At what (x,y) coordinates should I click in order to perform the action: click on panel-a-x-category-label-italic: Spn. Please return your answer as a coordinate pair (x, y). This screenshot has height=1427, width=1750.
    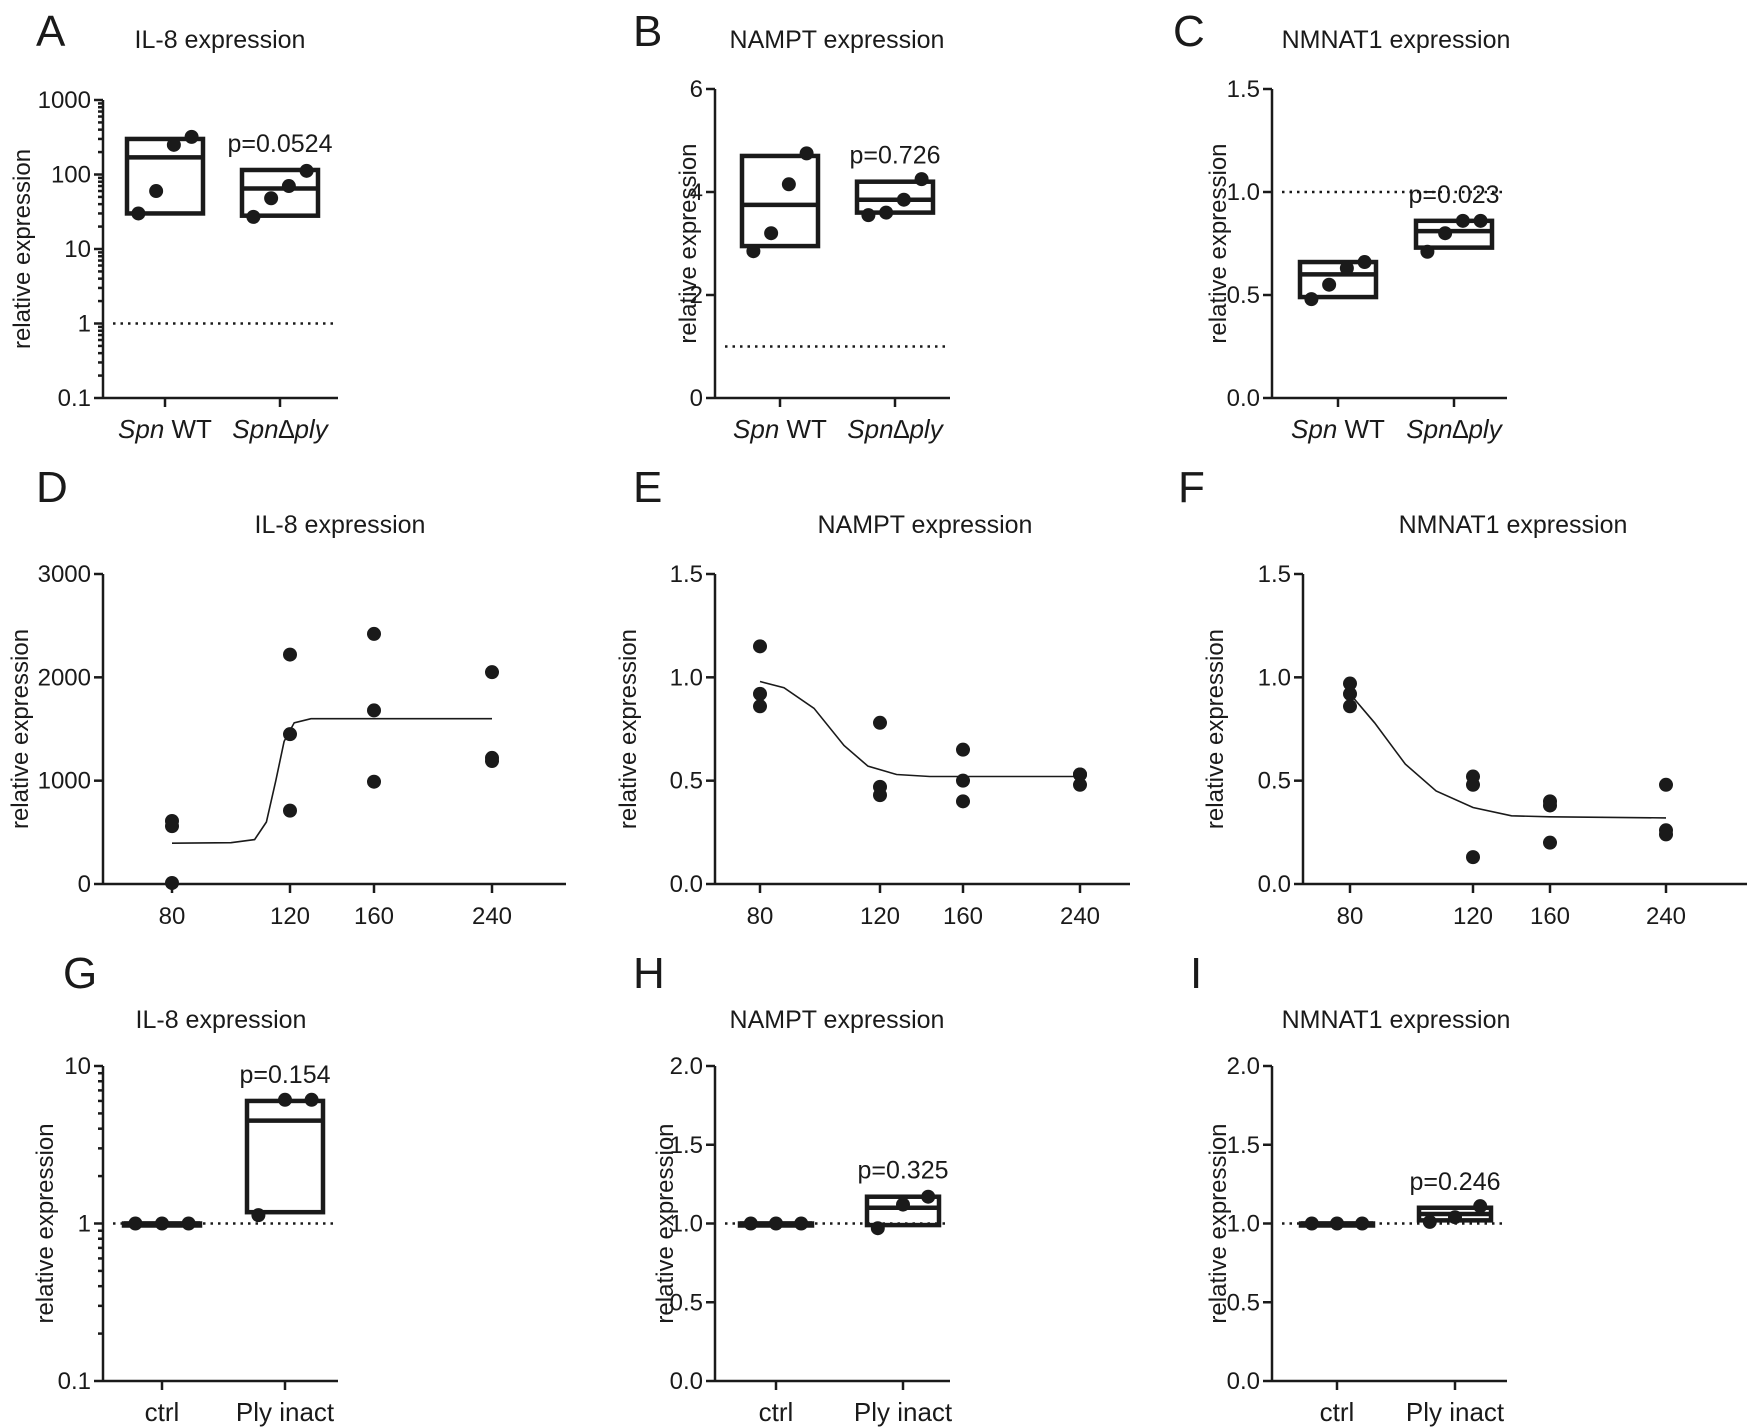
    Looking at the image, I should click on (141, 429).